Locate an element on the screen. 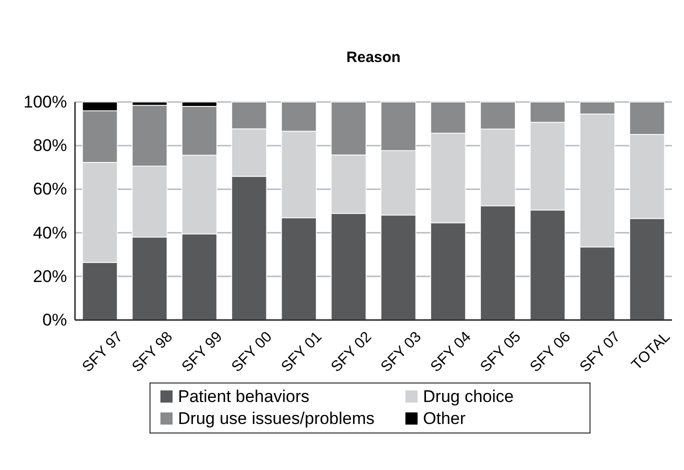 This screenshot has height=470, width=684. y-tick-label: 40% is located at coordinates (49, 232).